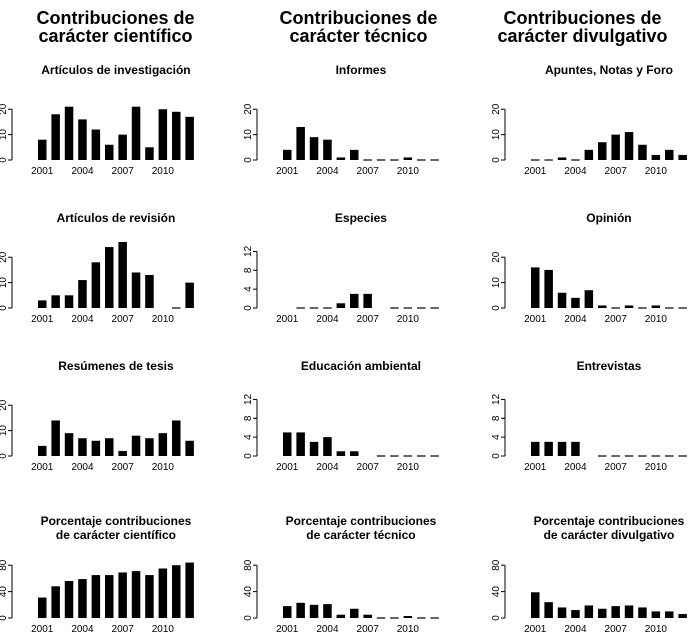  What do you see at coordinates (341, 416) in the screenshot?
I see `chart-panel: Educación ambiental 0 4 8 12 2001 2004 2007 2010` at bounding box center [341, 416].